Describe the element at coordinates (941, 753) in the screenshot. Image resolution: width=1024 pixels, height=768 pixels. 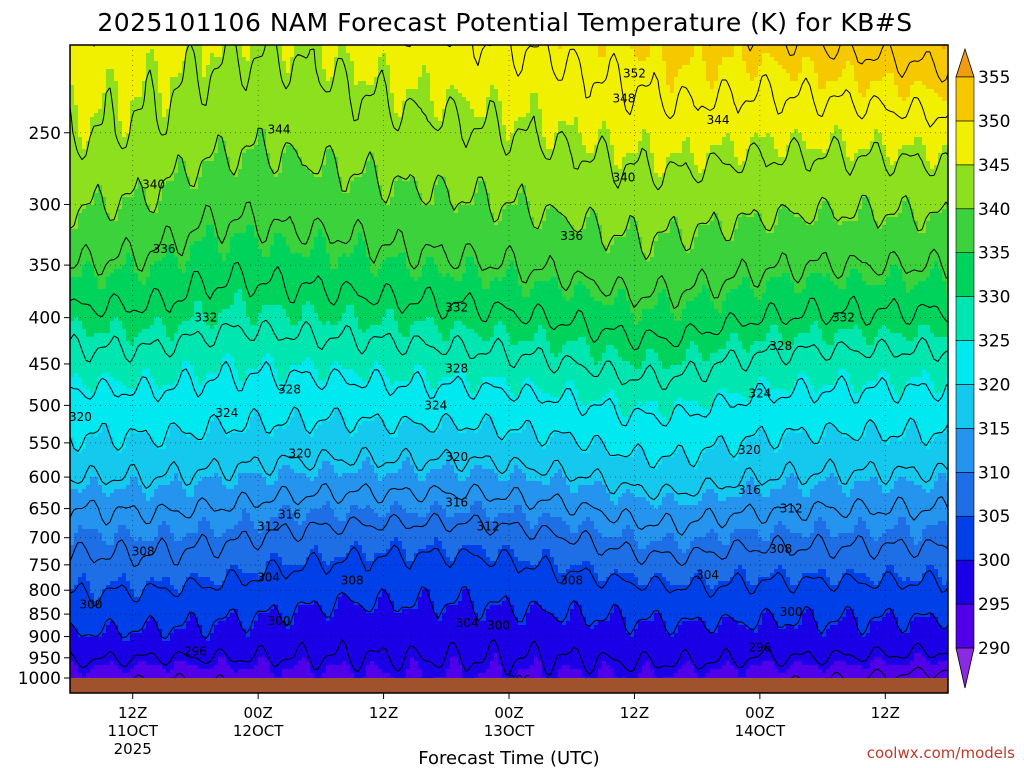
I see `credit-link: coolwx.com/models` at that location.